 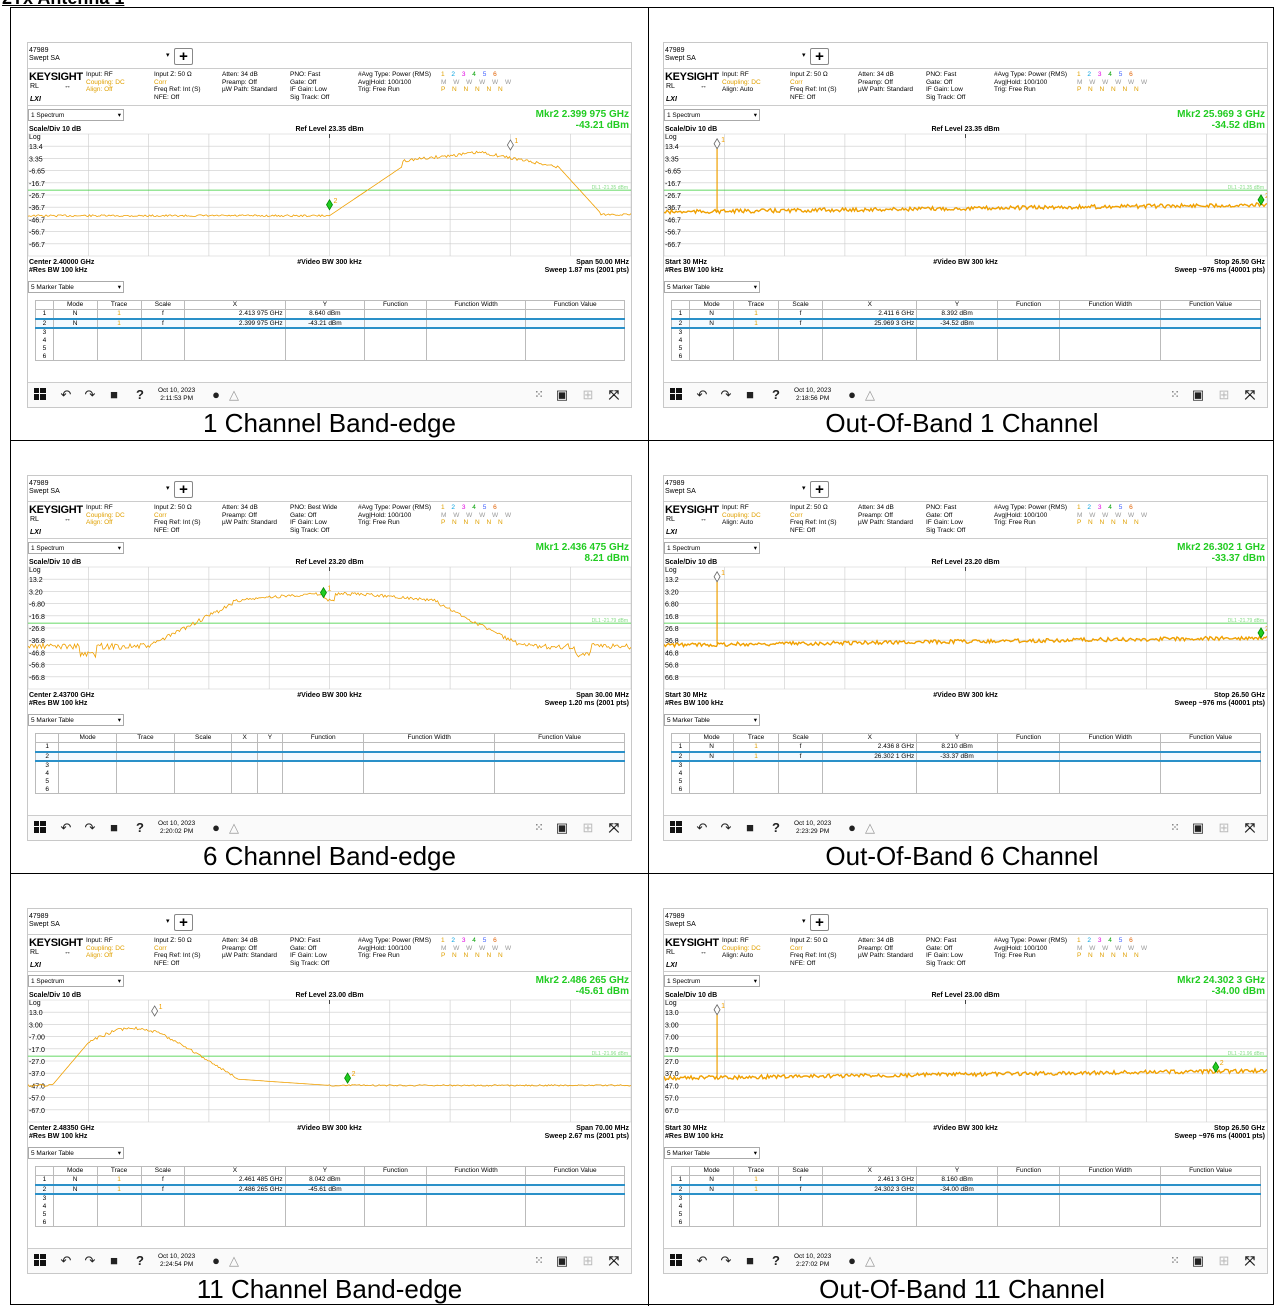 I want to click on marker-row-1: 1 N 1 f 2.461 3 GHz 8.160 dBm, so click(x=966, y=1180).